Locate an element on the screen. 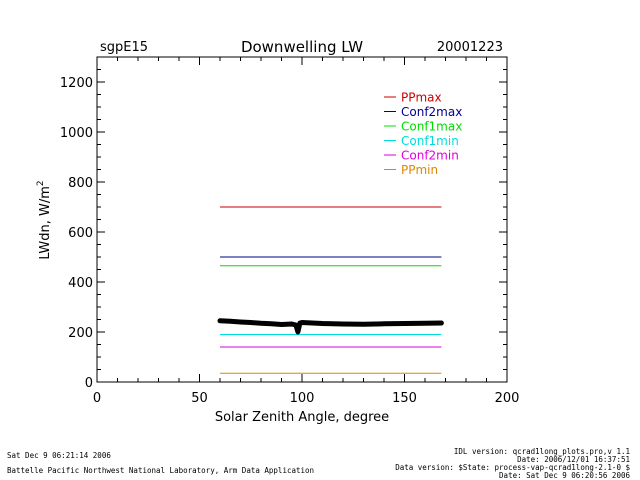 This screenshot has width=640, height=480. measured-lwdn-line is located at coordinates (330, 326).